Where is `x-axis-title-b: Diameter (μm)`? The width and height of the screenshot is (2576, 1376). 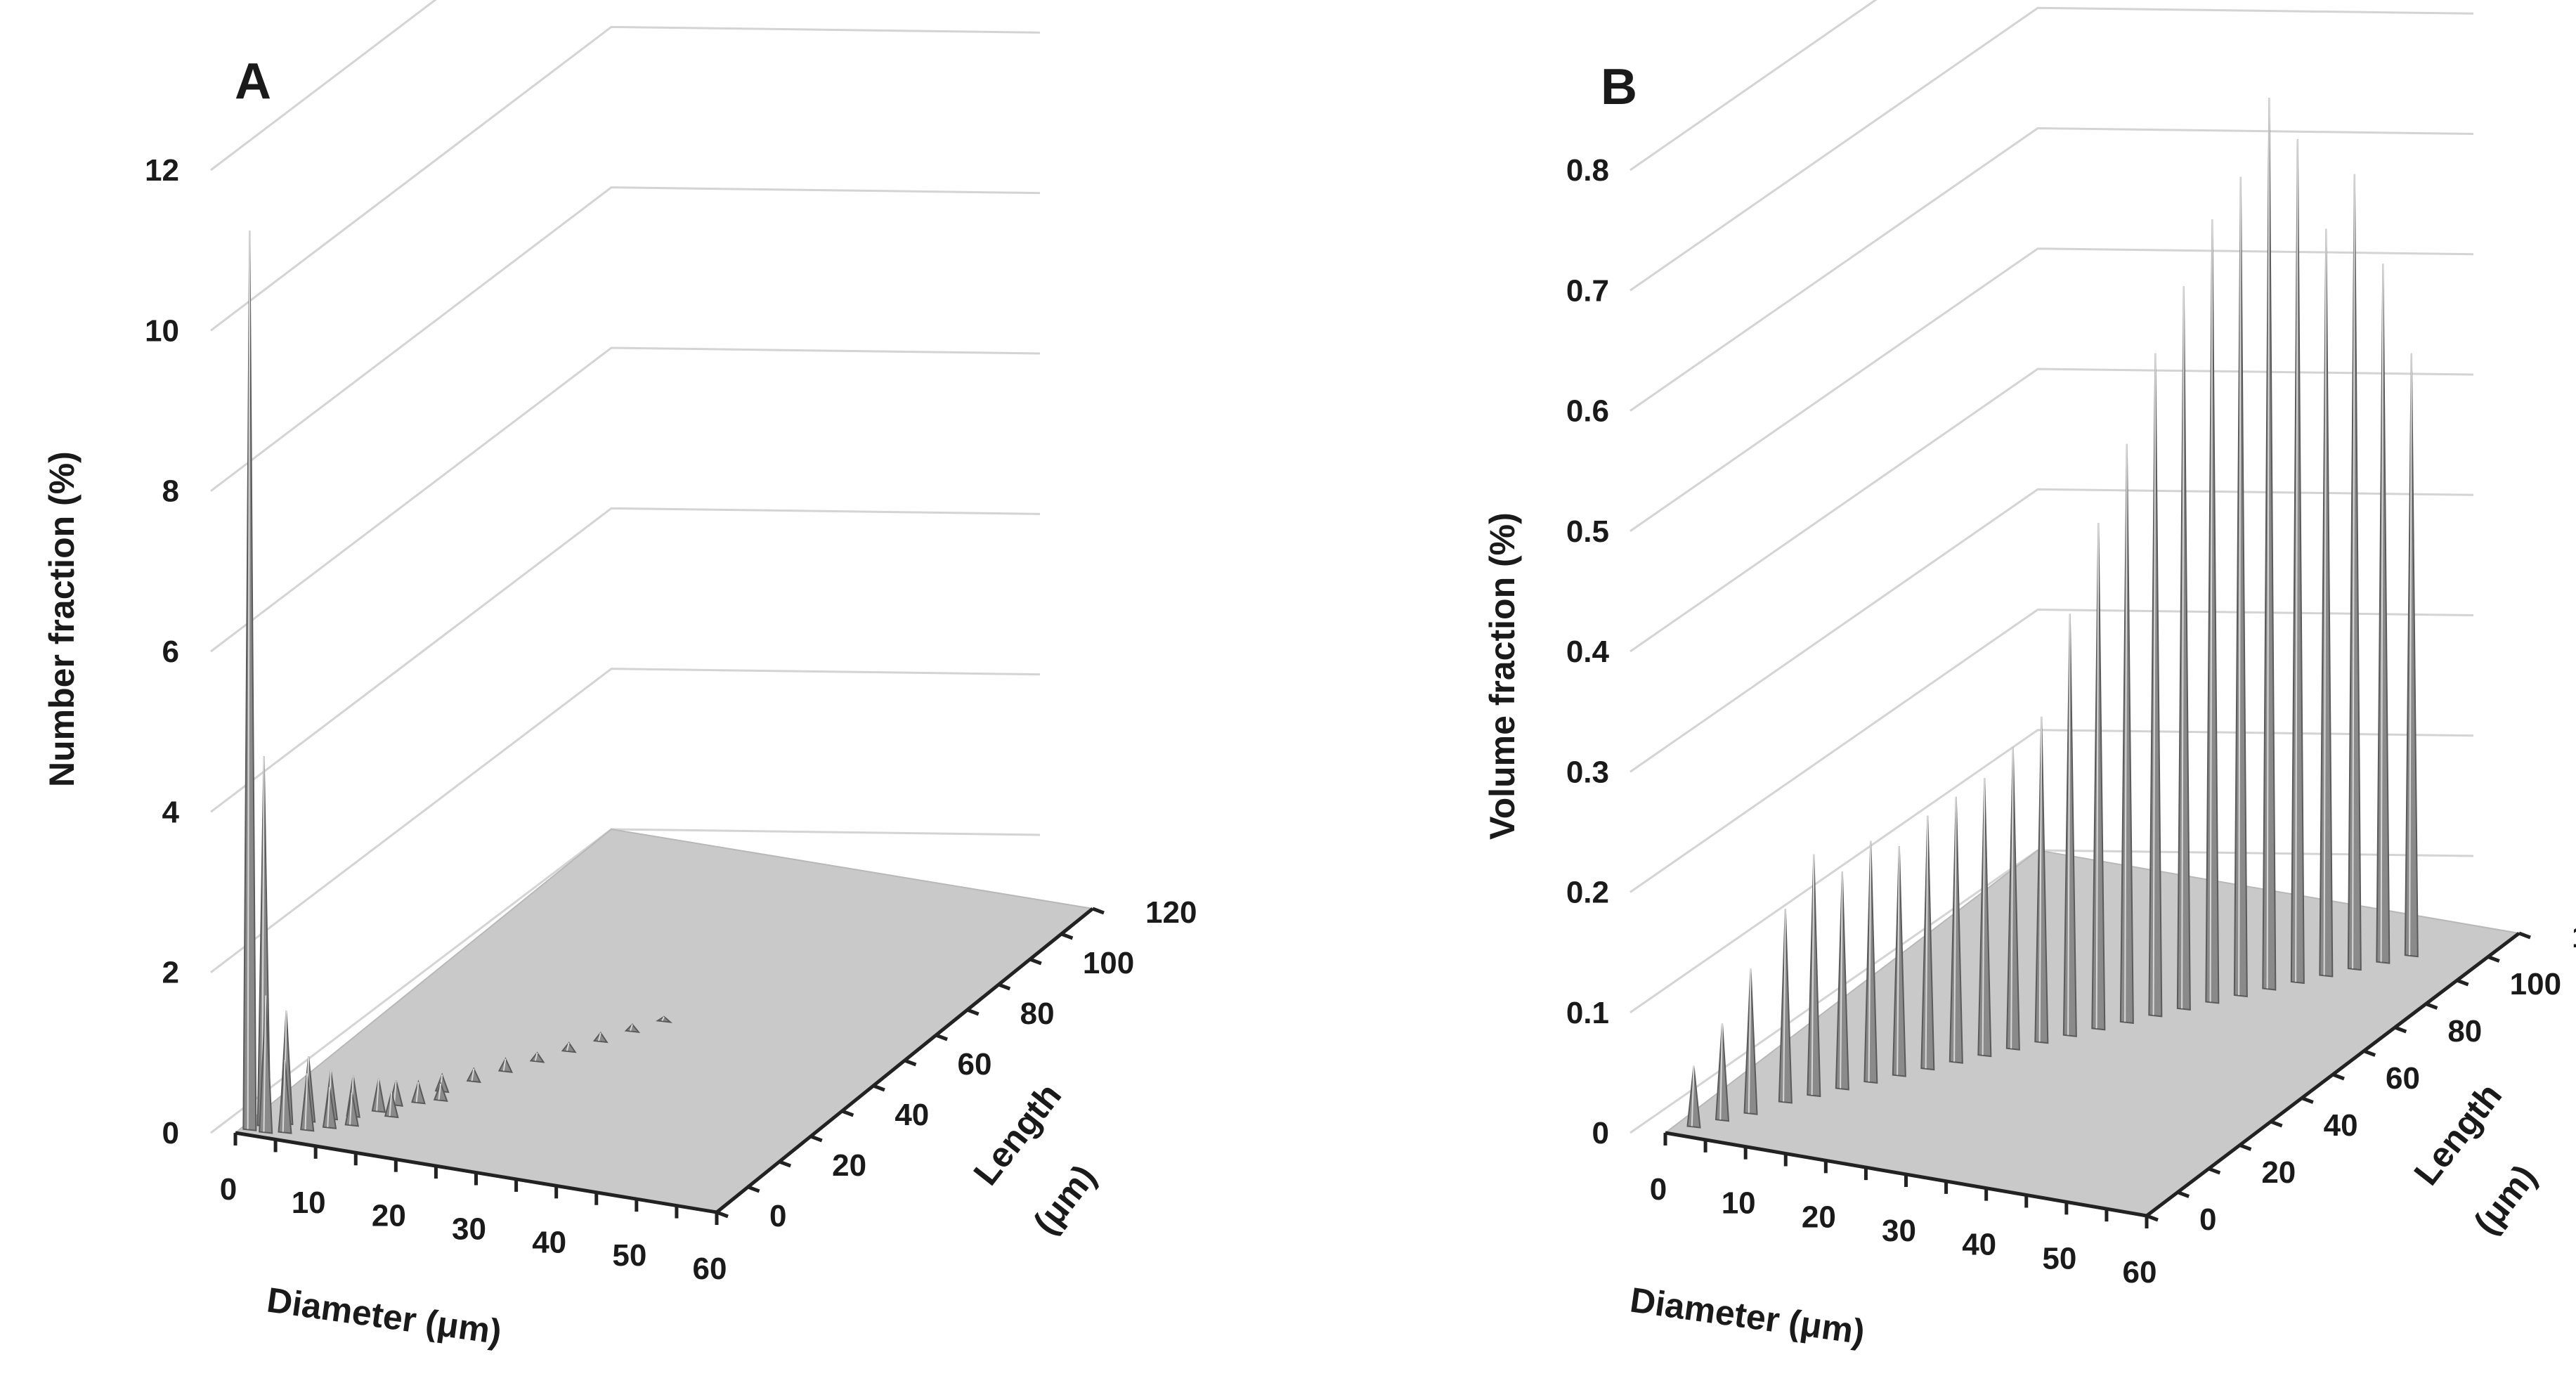 x-axis-title-b: Diameter (μm) is located at coordinates (1747, 1315).